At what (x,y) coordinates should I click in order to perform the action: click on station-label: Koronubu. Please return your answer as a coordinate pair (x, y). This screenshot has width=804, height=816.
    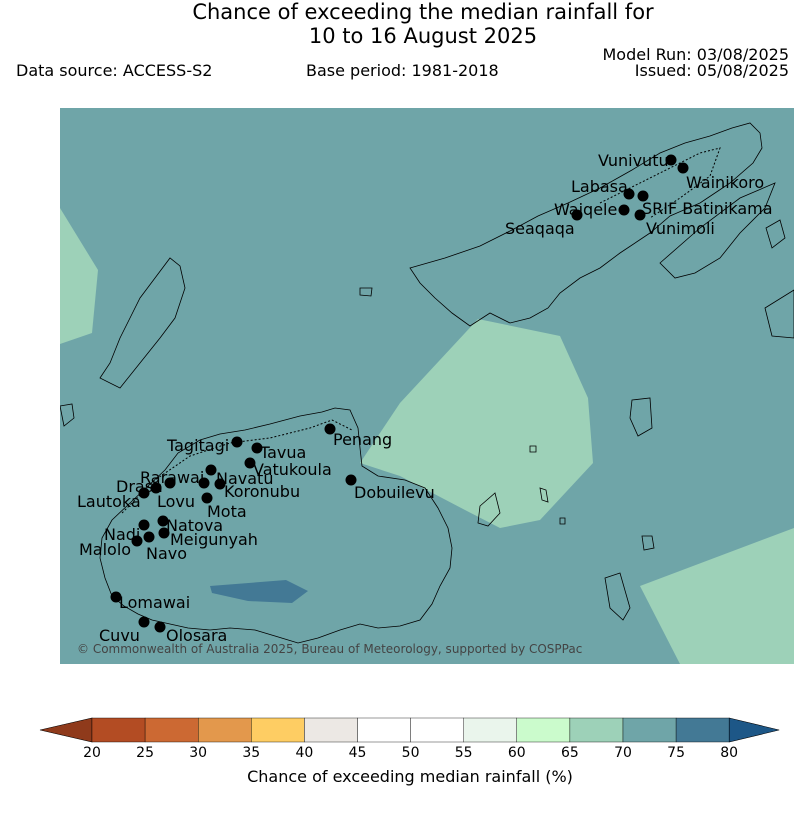
    Looking at the image, I should click on (262, 491).